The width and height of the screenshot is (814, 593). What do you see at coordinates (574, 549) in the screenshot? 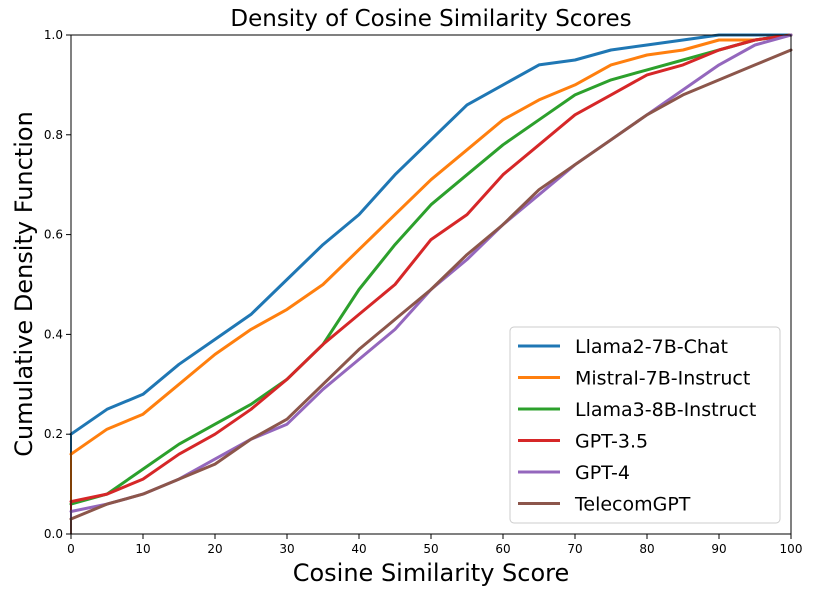
I see `x-tick-label: 70` at bounding box center [574, 549].